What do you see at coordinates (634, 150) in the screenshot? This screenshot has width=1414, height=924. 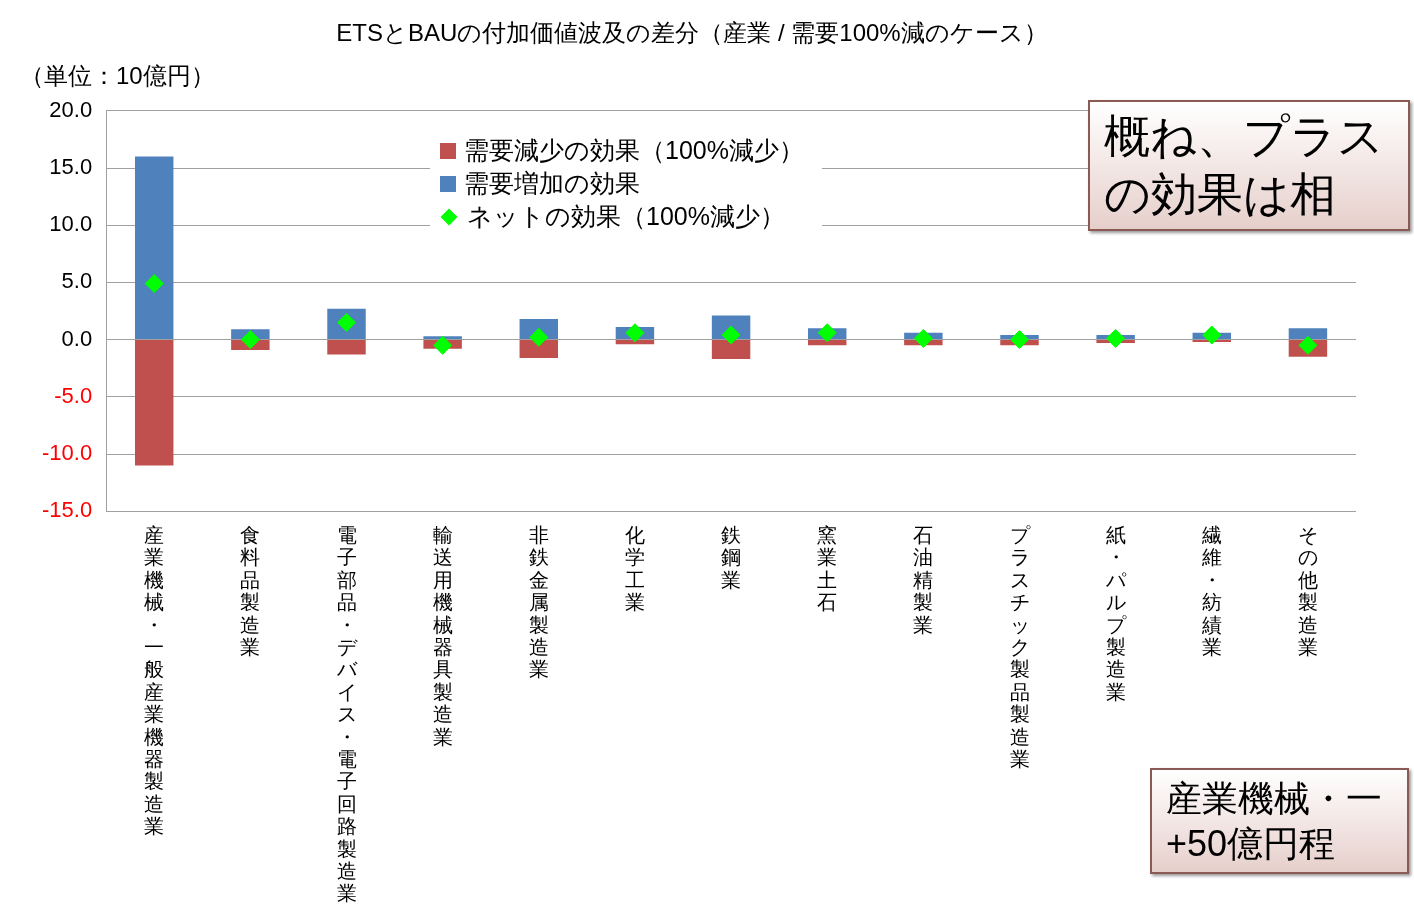 I see `legend-label: 需要減少の効果（100%減少）` at bounding box center [634, 150].